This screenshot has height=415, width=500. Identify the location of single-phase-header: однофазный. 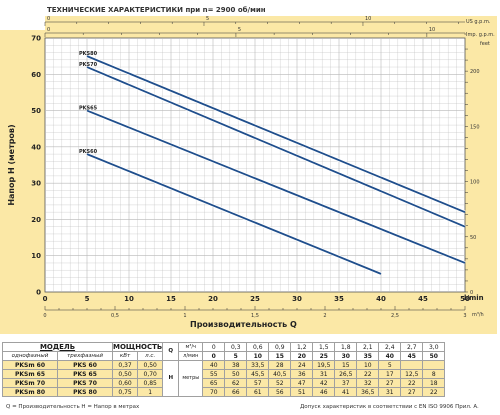
(30, 356).